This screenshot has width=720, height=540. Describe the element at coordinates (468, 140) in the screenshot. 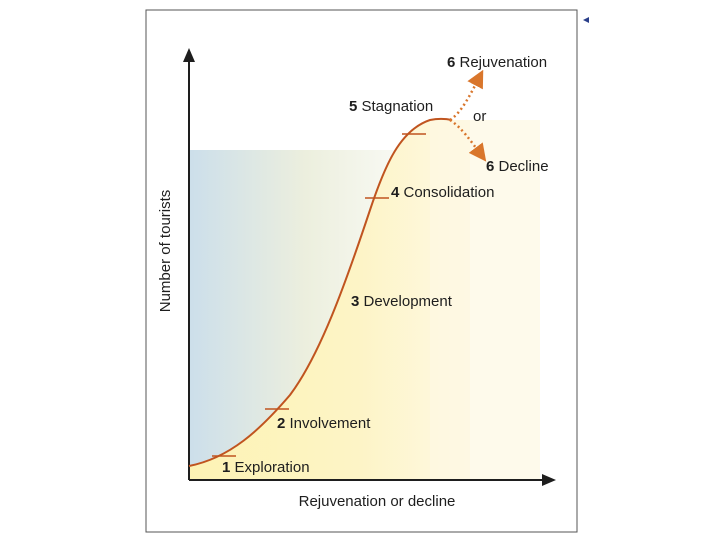

I see `decline-arrow` at that location.